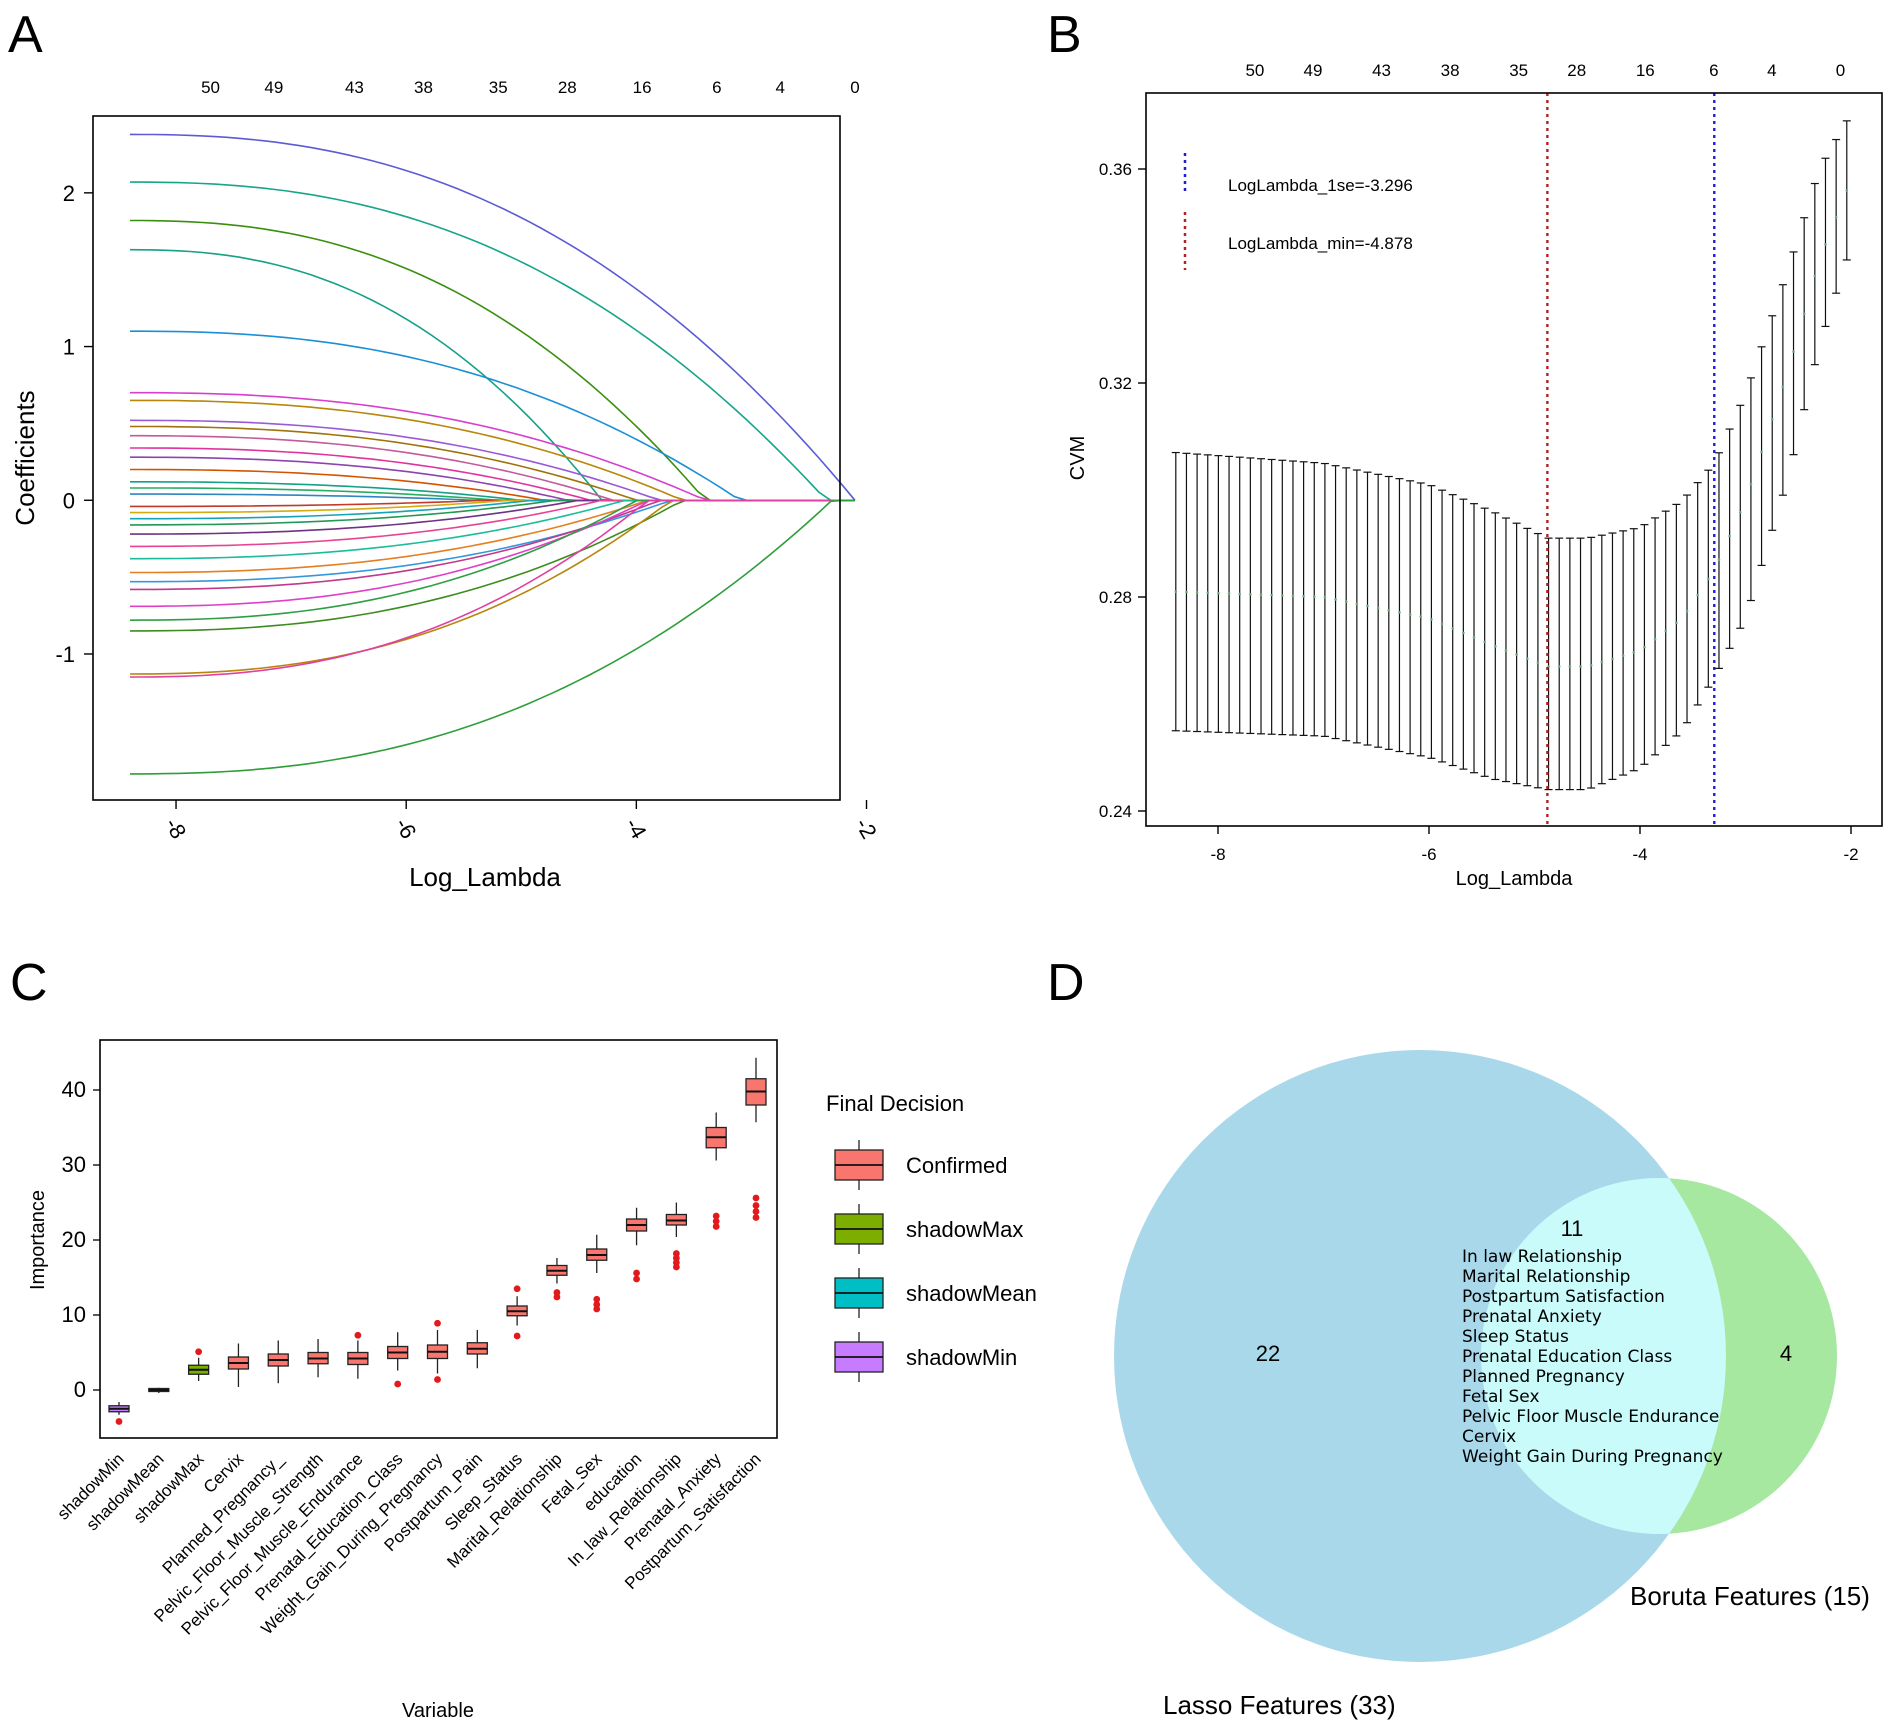 The width and height of the screenshot is (1902, 1724). Describe the element at coordinates (1563, 1297) in the screenshot. I see `overlap-feature: Postpartum Satisfaction` at that location.